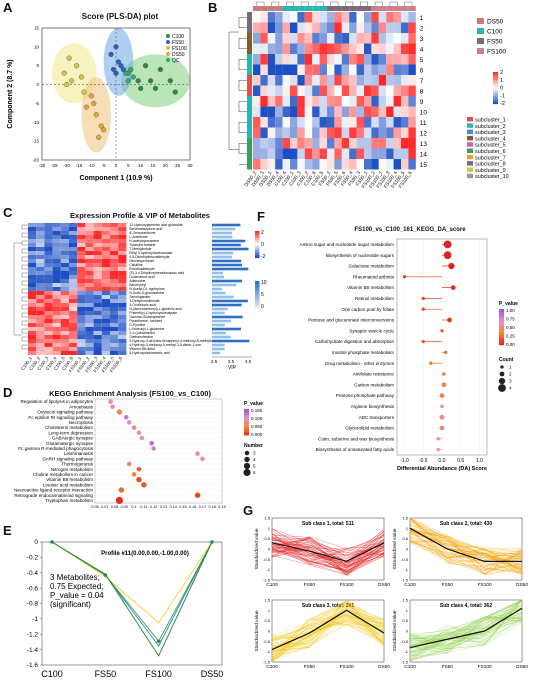 The width and height of the screenshot is (550, 680). I want to click on pathway-label: Nitrogen metabolism, so click(72, 469).